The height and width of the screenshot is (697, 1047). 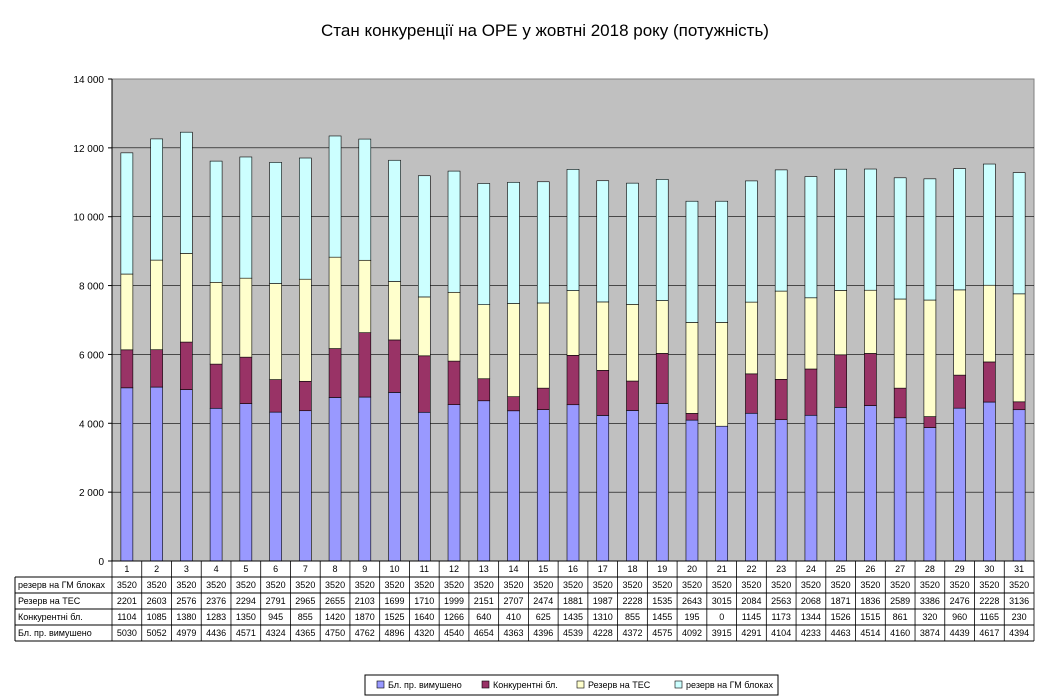 What do you see at coordinates (989, 617) in the screenshot?
I see `table-cell-value: 1165` at bounding box center [989, 617].